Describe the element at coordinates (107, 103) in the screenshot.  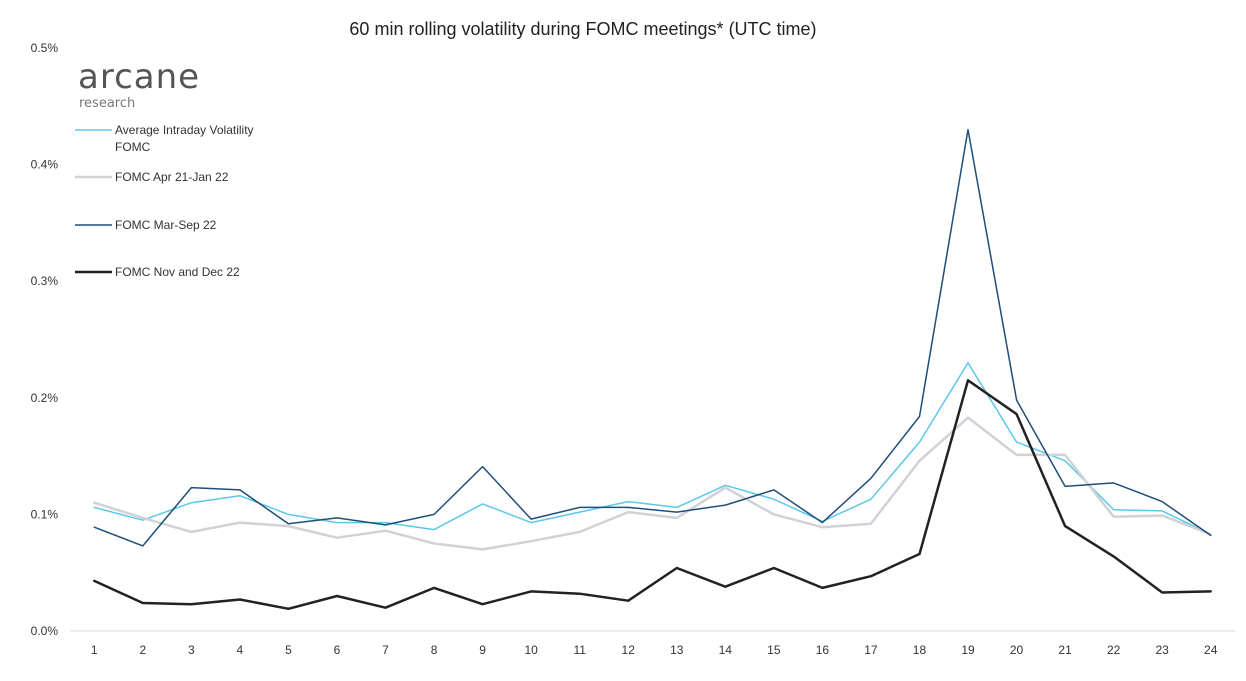
I see `logo-subtext: research` at that location.